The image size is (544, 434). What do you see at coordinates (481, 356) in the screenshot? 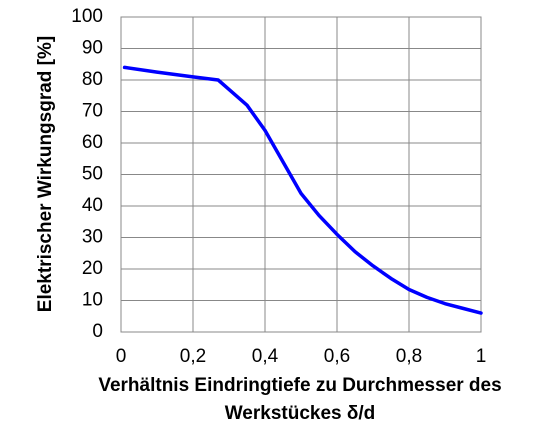
I see `x-tick-label: 1` at bounding box center [481, 356].